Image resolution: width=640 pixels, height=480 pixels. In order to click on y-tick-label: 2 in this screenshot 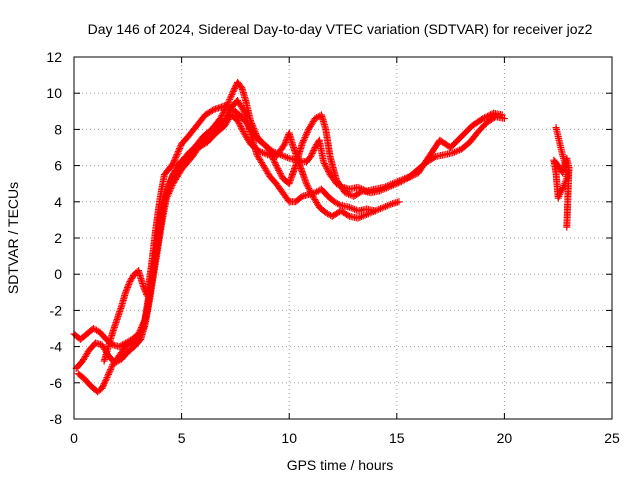, I will do `click(58, 238)`.